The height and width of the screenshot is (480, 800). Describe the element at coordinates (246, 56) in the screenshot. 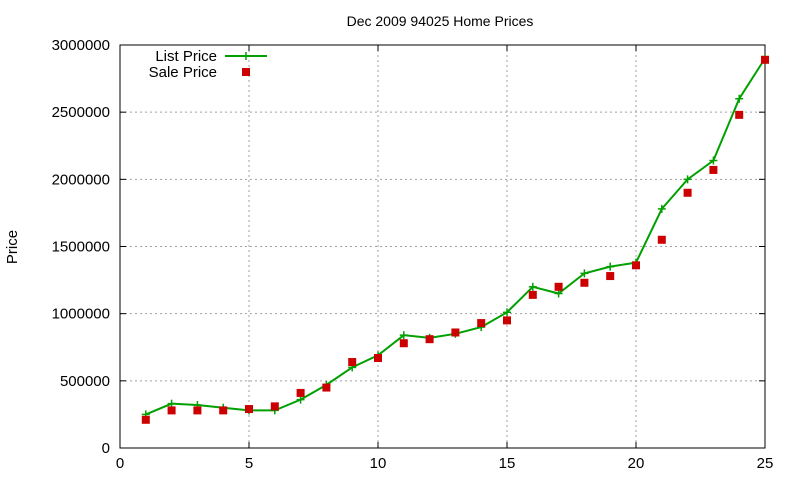

I see `legend-cross-sample` at that location.